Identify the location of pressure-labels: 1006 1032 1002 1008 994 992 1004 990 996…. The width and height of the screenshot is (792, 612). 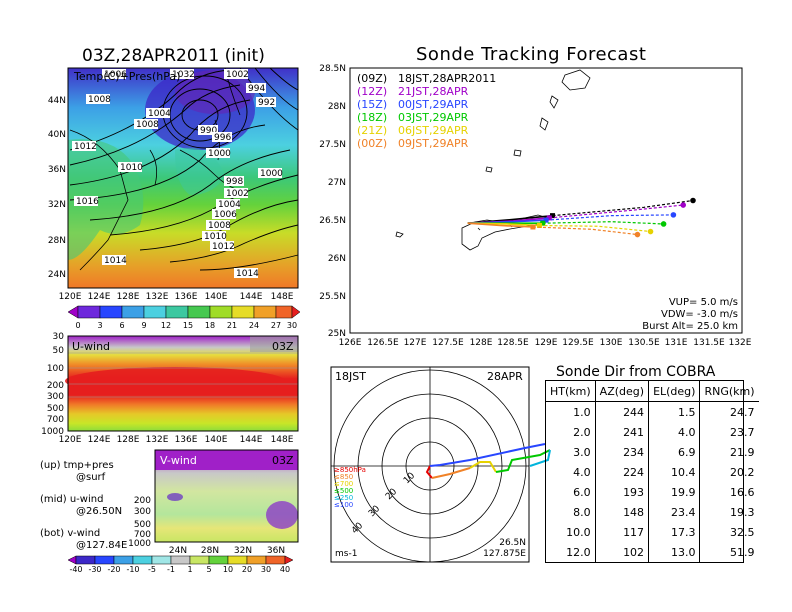
(177, 174).